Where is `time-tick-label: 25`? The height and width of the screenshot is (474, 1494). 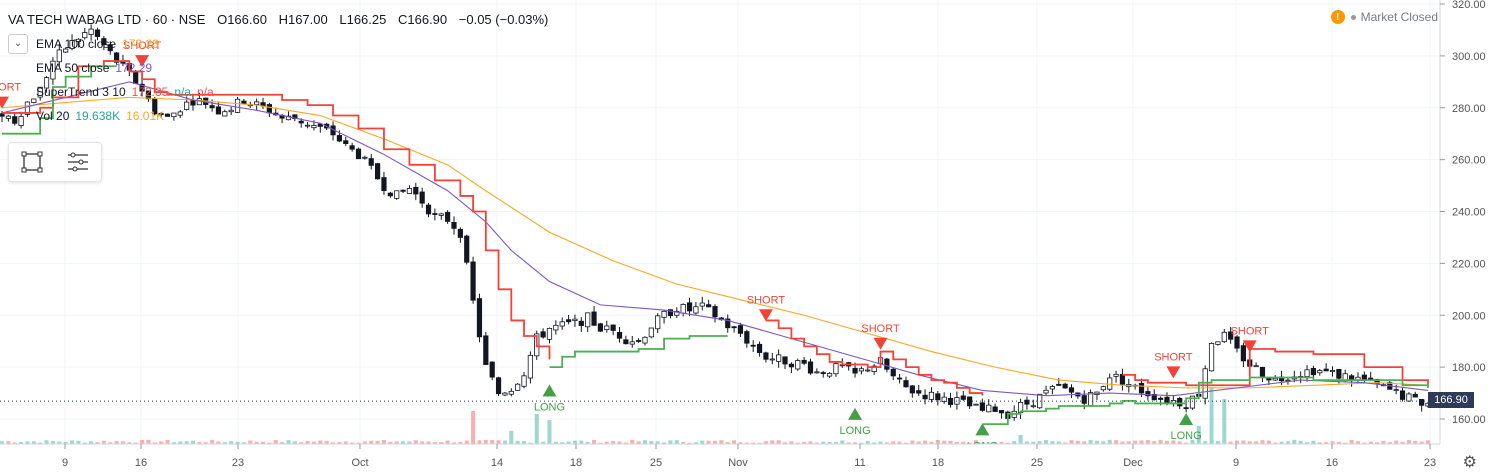
time-tick-label: 25 is located at coordinates (656, 463).